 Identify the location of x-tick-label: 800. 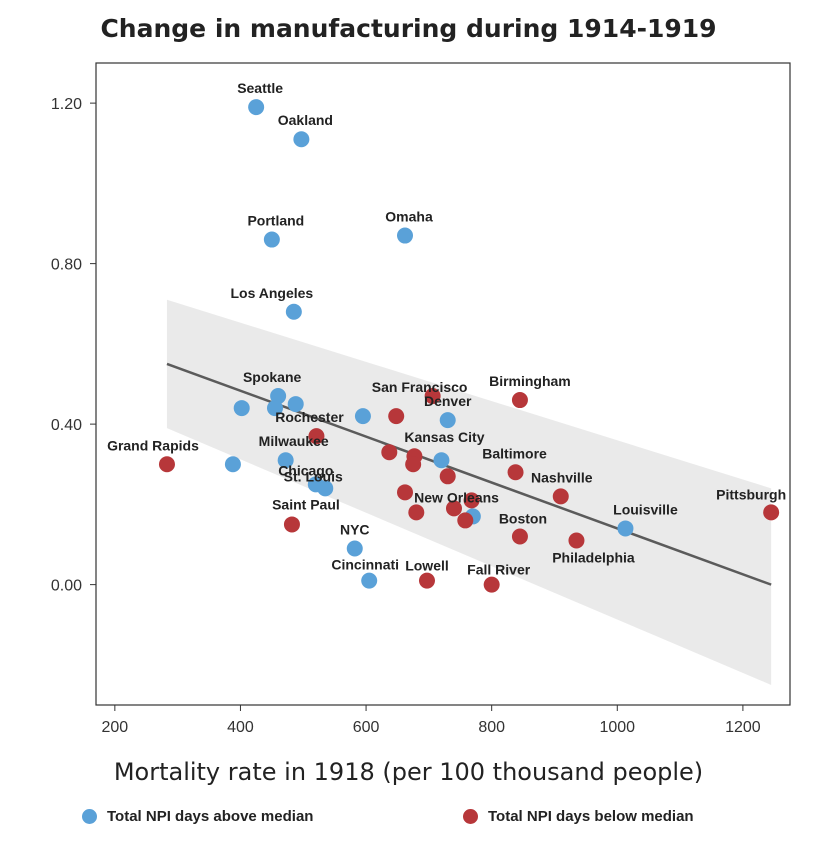
(491, 727).